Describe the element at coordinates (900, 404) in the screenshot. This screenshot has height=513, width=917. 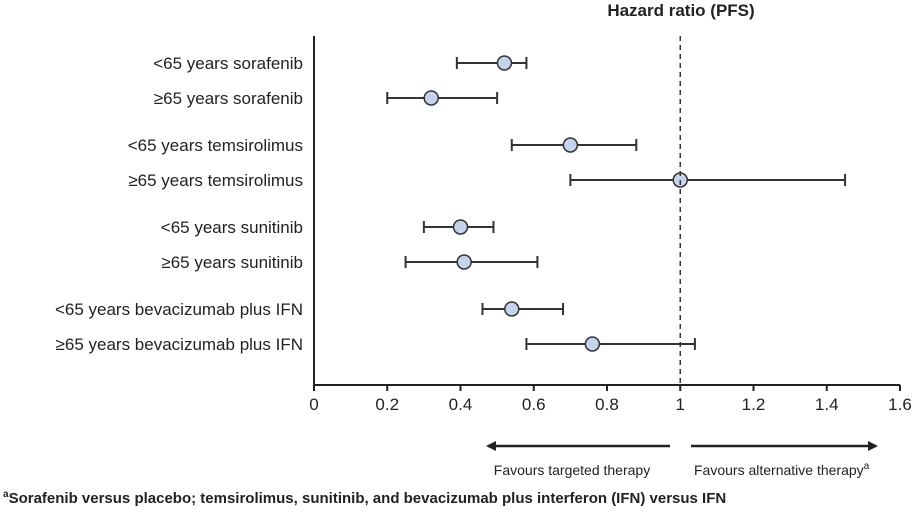
I see `x-tick-label: 1.6` at that location.